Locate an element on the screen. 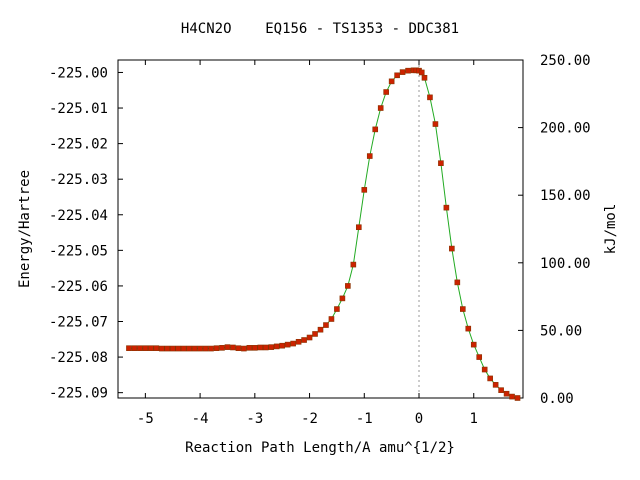 This screenshot has width=640, height=480. y2-tick-label: 200.00 is located at coordinates (565, 129).